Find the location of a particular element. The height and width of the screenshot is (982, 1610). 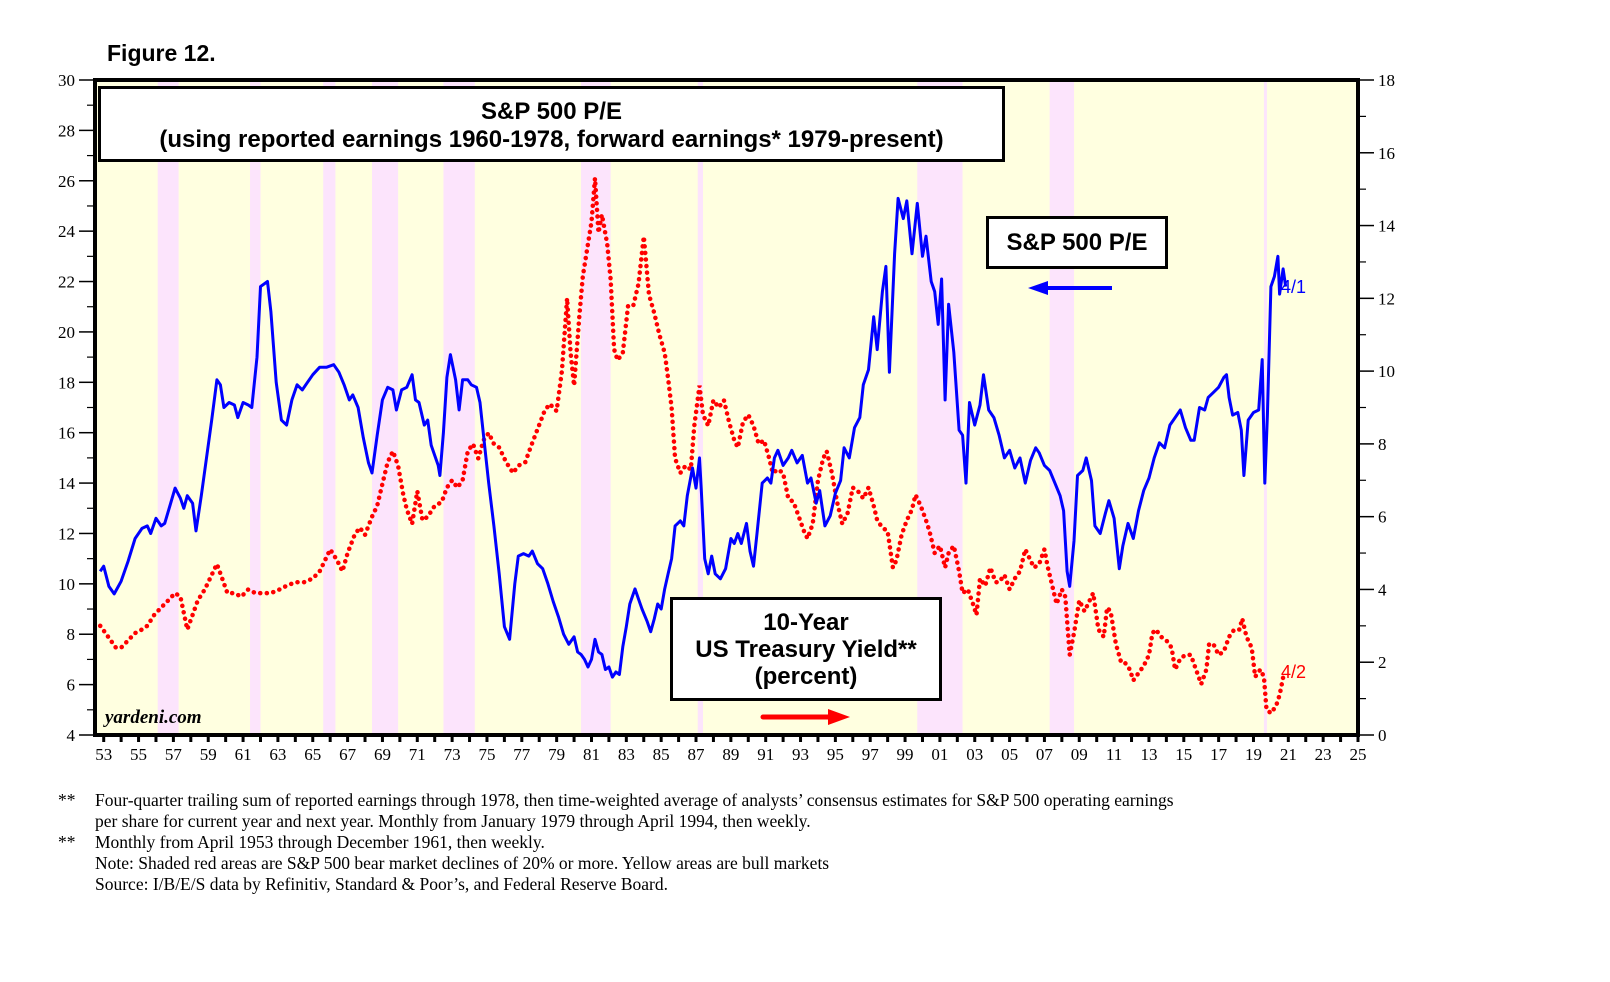

x-tick-label: 85 is located at coordinates (661, 754).